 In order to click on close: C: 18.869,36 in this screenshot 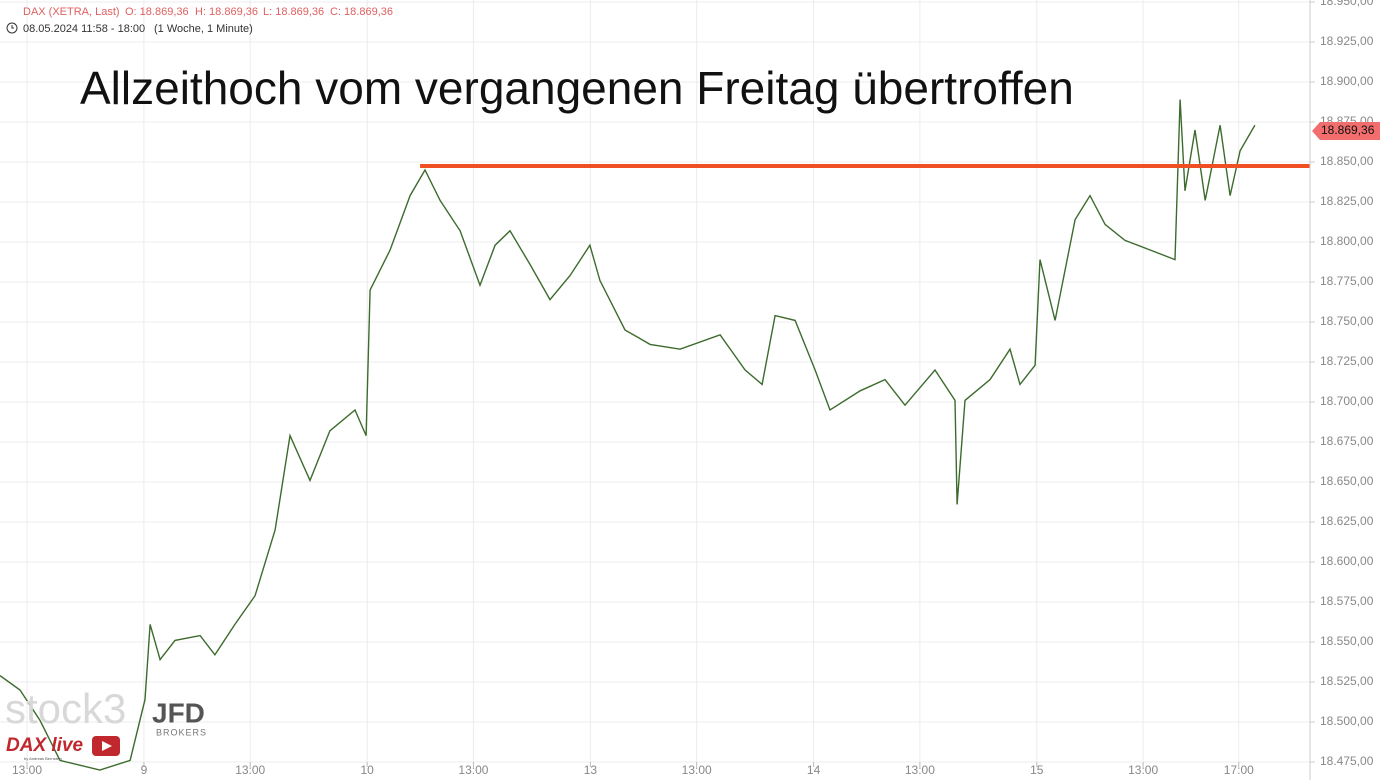, I will do `click(361, 12)`.